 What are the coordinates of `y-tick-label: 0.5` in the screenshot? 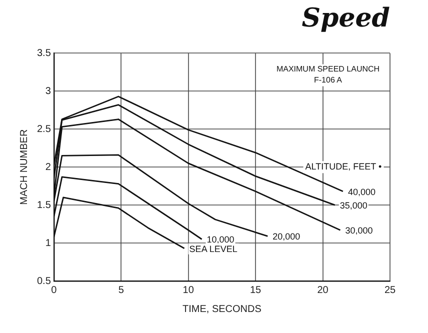 It's located at (44, 281).